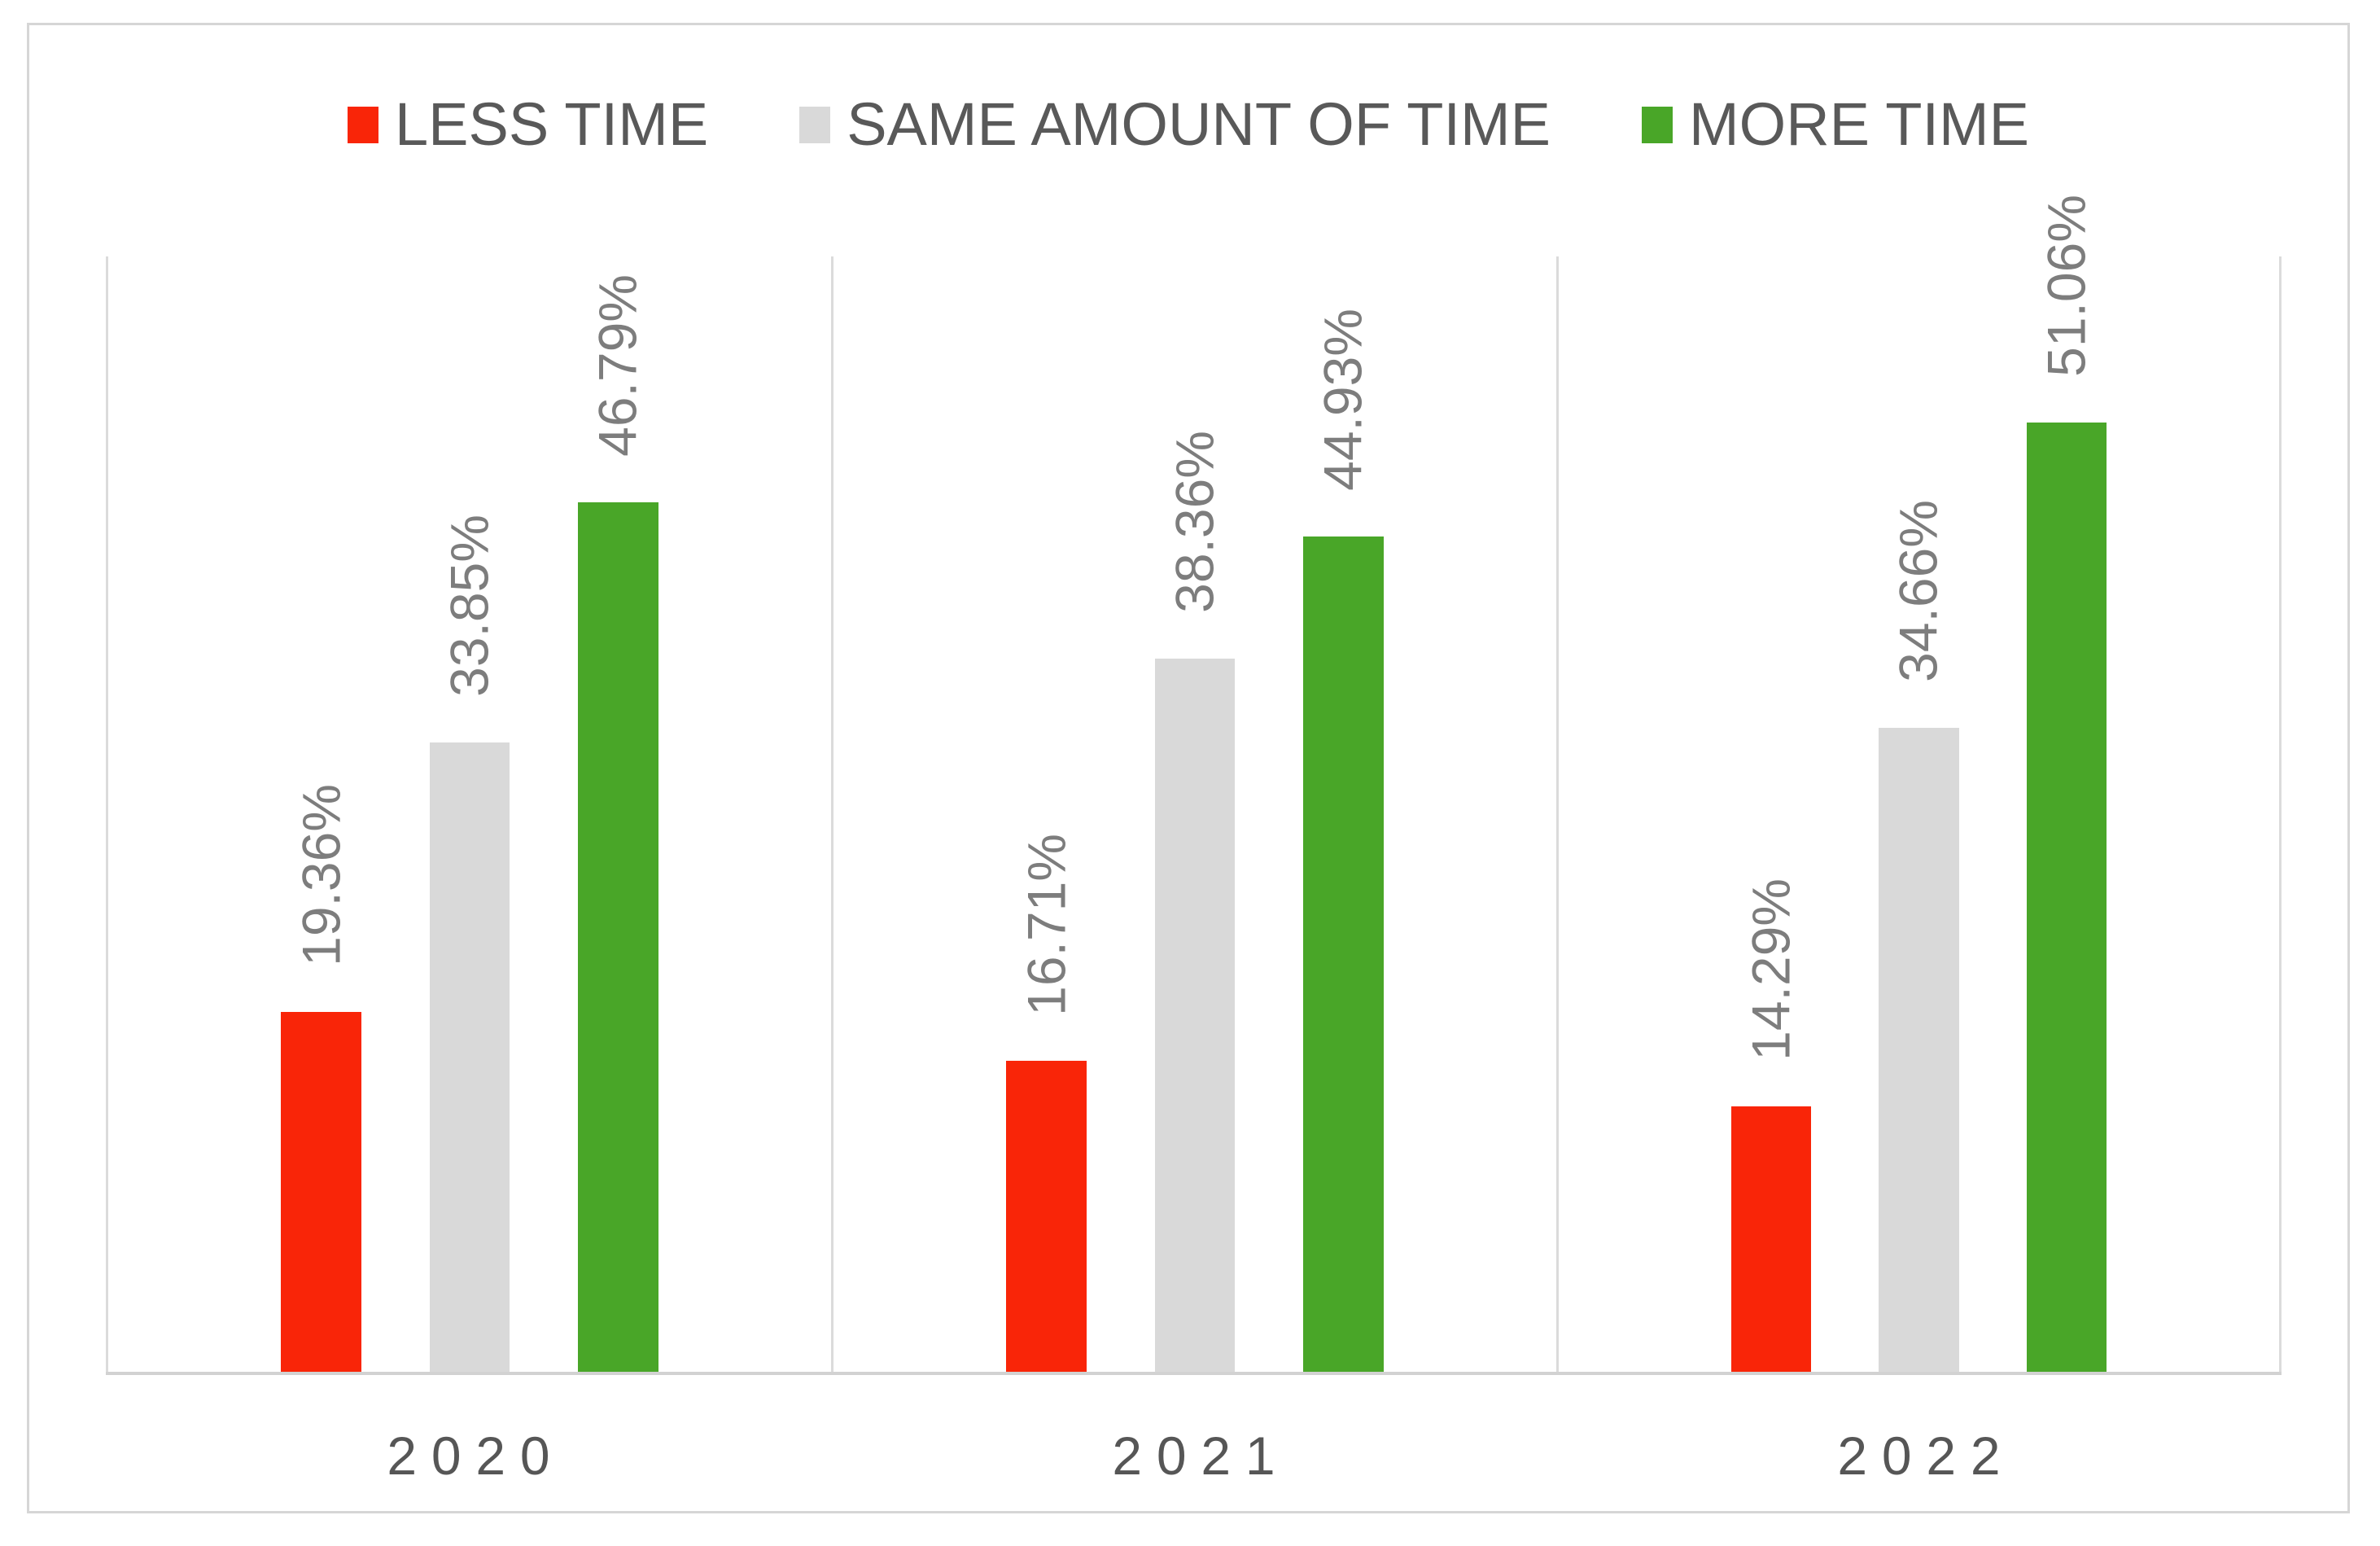  I want to click on bar-slot: 14.29%, so click(1770, 814).